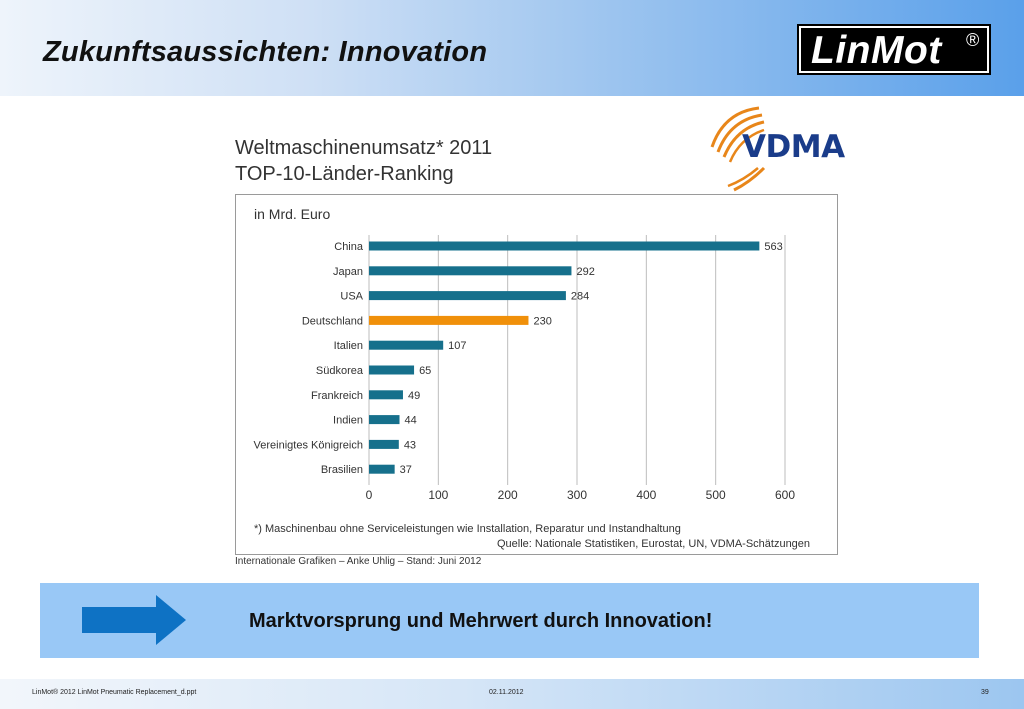 The image size is (1024, 709). What do you see at coordinates (344, 174) in the screenshot?
I see `chart-subtitle: TOP-10-Länder-Ranking` at bounding box center [344, 174].